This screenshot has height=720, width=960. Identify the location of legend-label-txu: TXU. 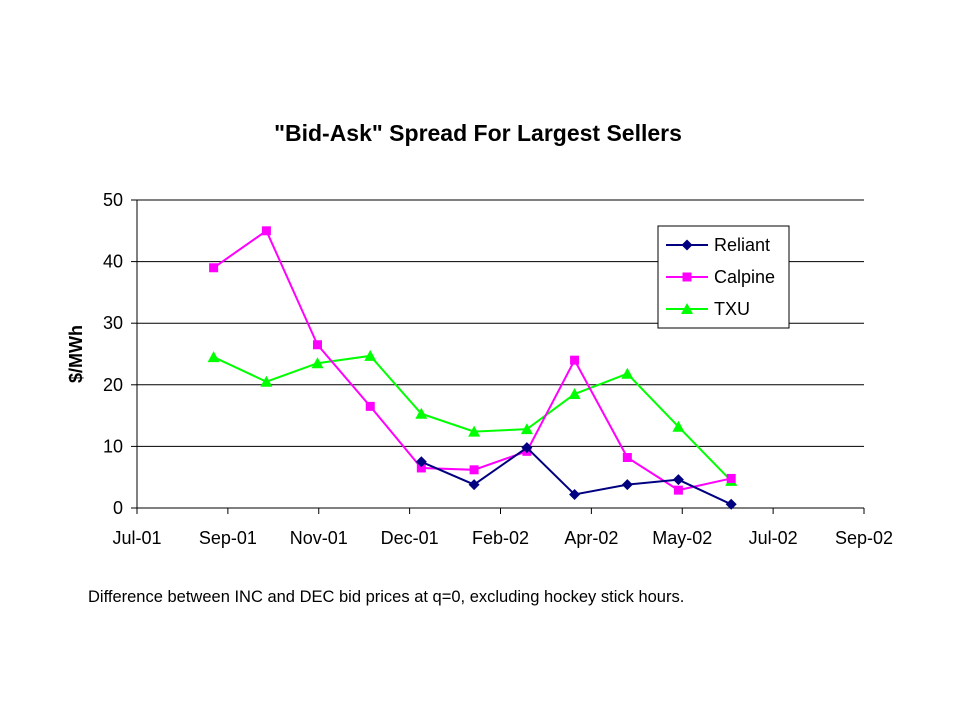
(732, 309).